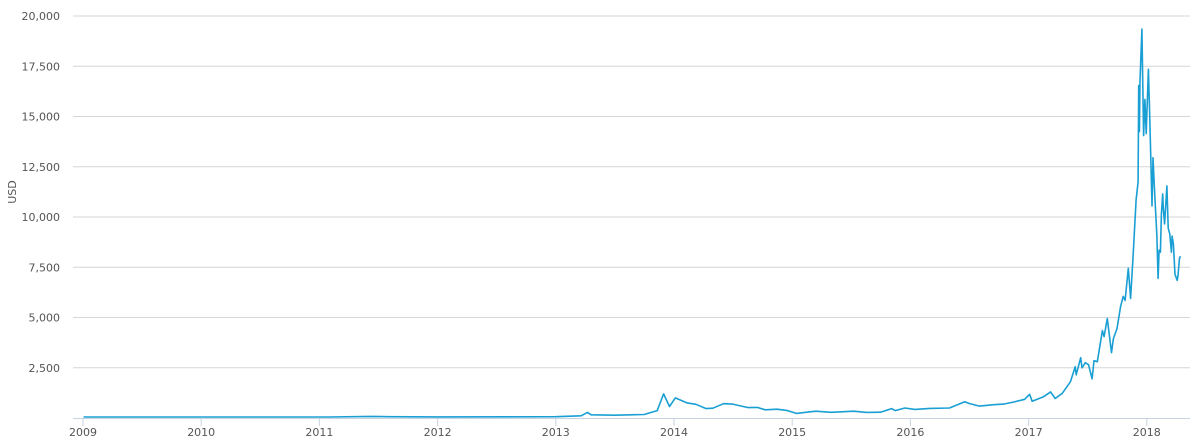 This screenshot has height=440, width=1200. I want to click on x-tick-label: 2014, so click(674, 432).